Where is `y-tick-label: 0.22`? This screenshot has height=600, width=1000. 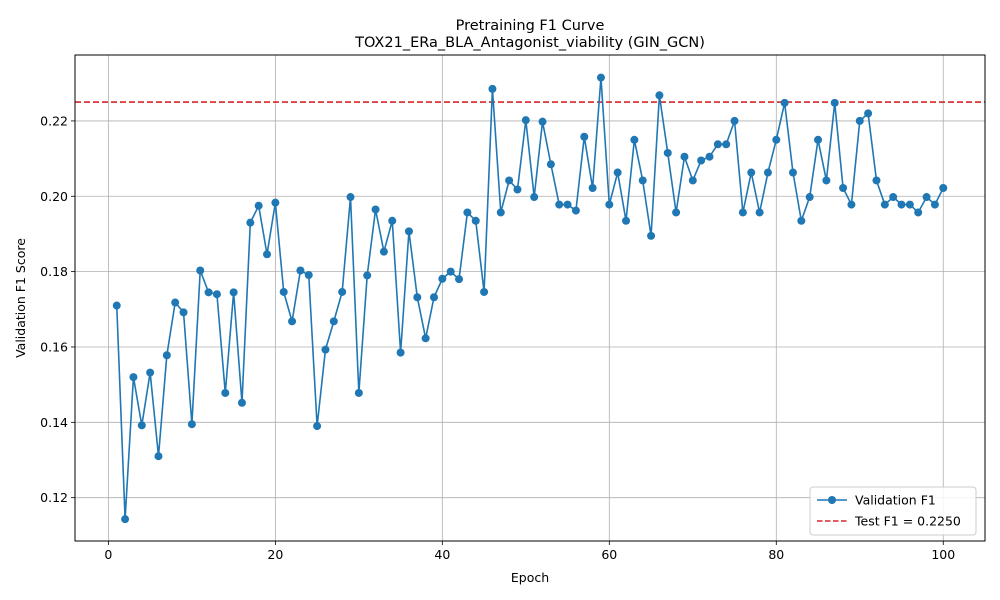 y-tick-label: 0.22 is located at coordinates (54, 120).